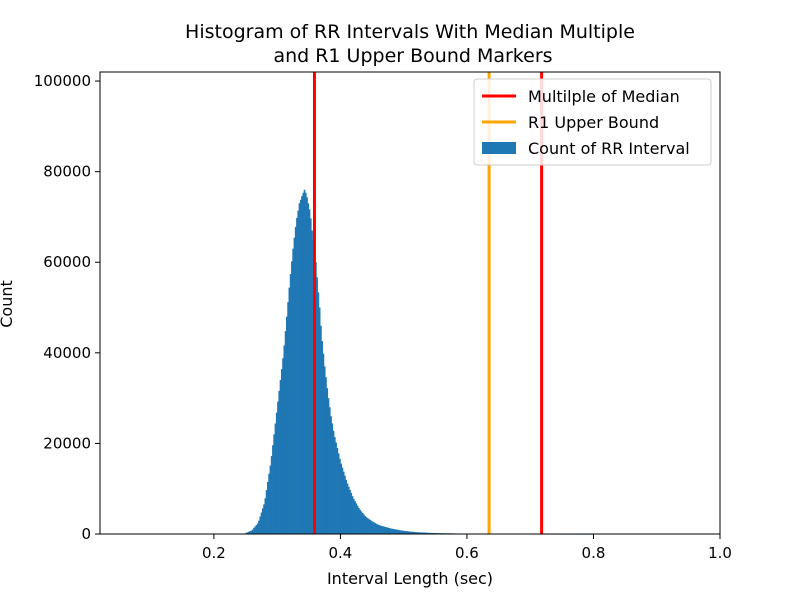 The height and width of the screenshot is (600, 800). What do you see at coordinates (499, 148) in the screenshot?
I see `legend-swatch-patch` at bounding box center [499, 148].